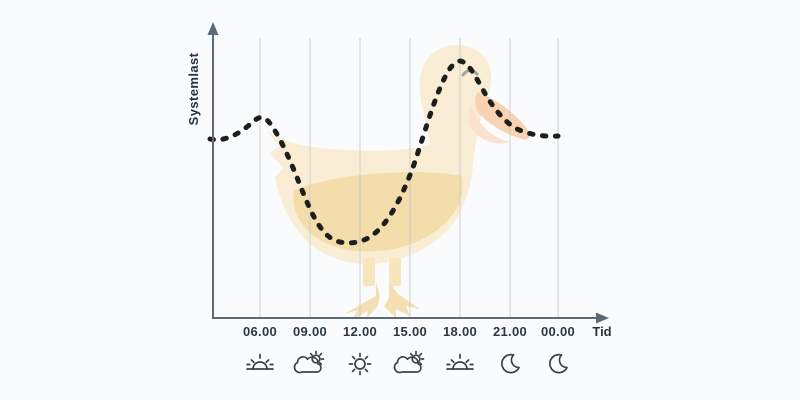 Image resolution: width=800 pixels, height=400 pixels. I want to click on duck-foot-right, so click(402, 300).